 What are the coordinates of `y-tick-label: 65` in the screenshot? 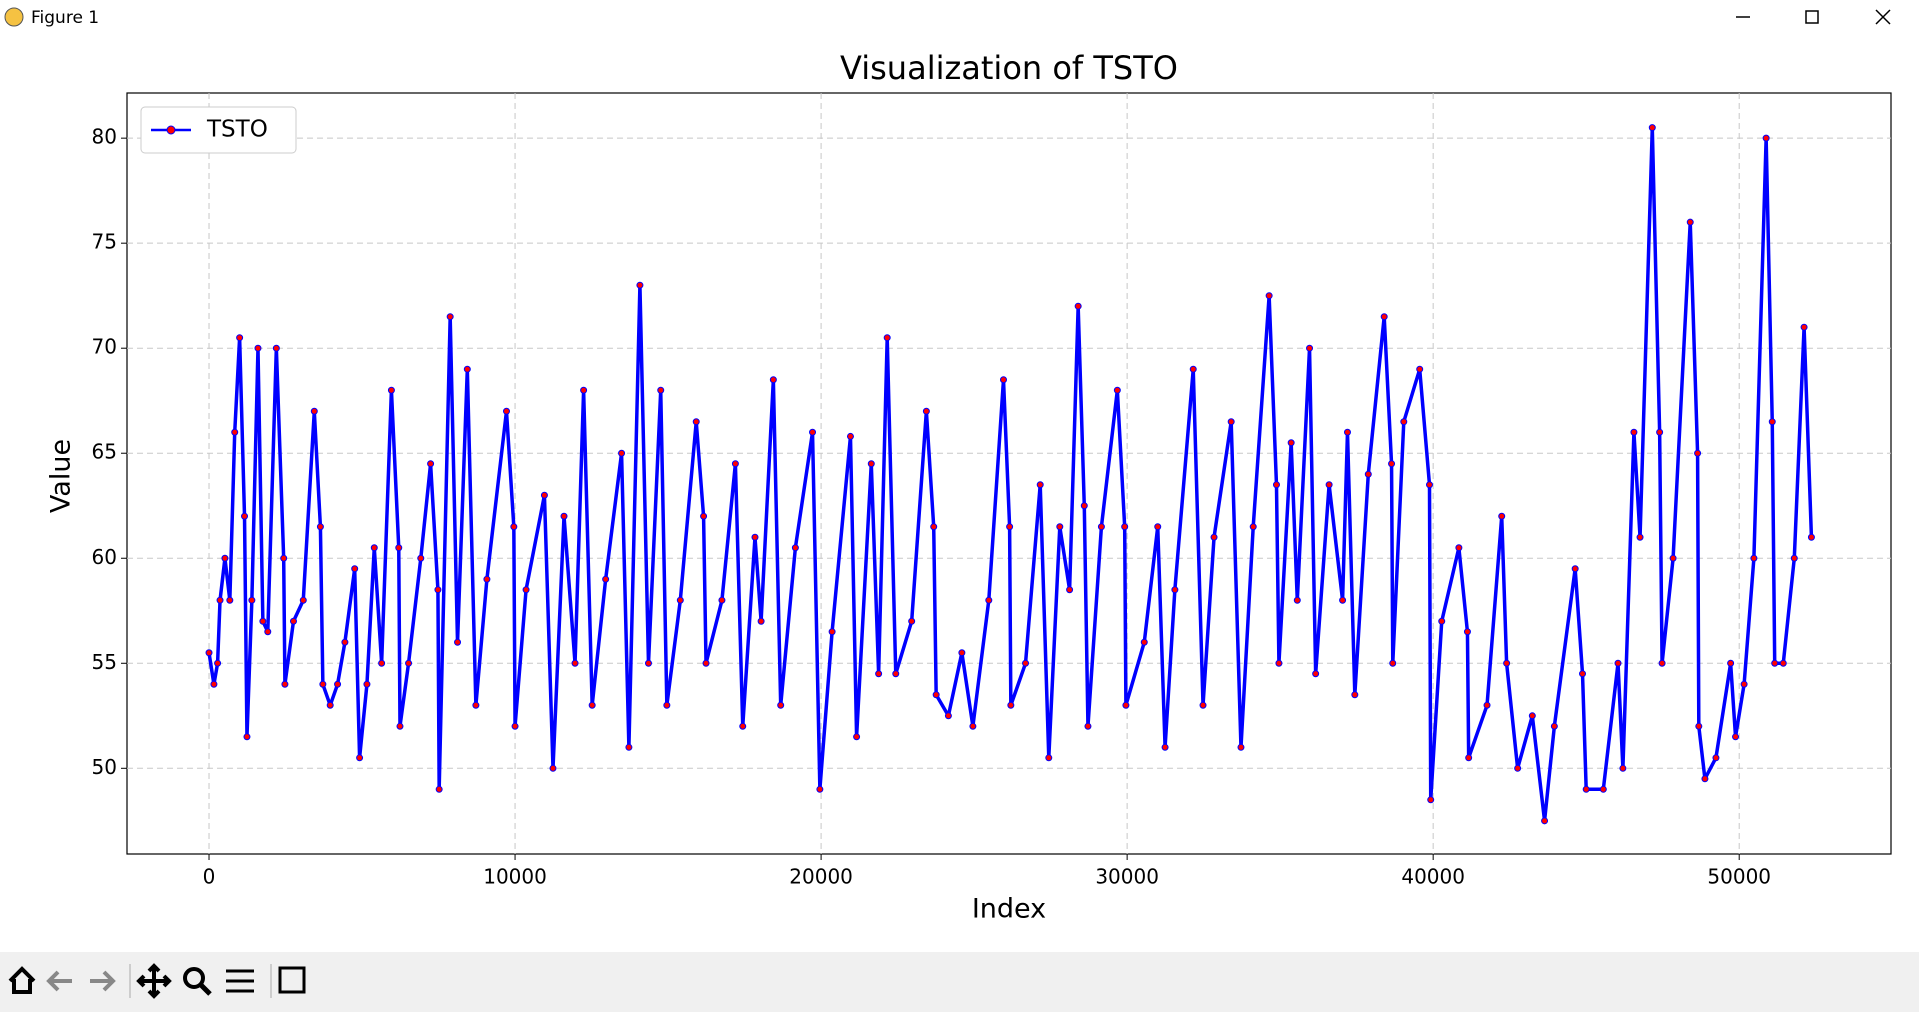 It's located at (104, 452).